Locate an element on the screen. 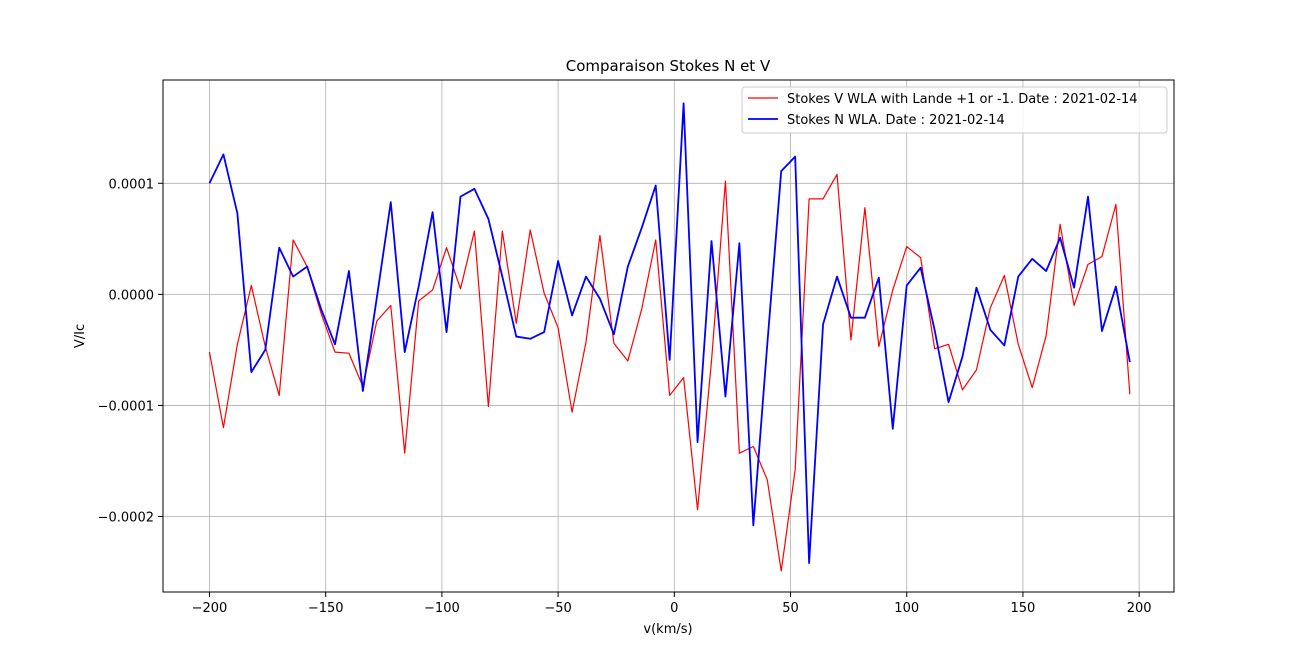  x-axis-label: v(km/s) is located at coordinates (667, 629).